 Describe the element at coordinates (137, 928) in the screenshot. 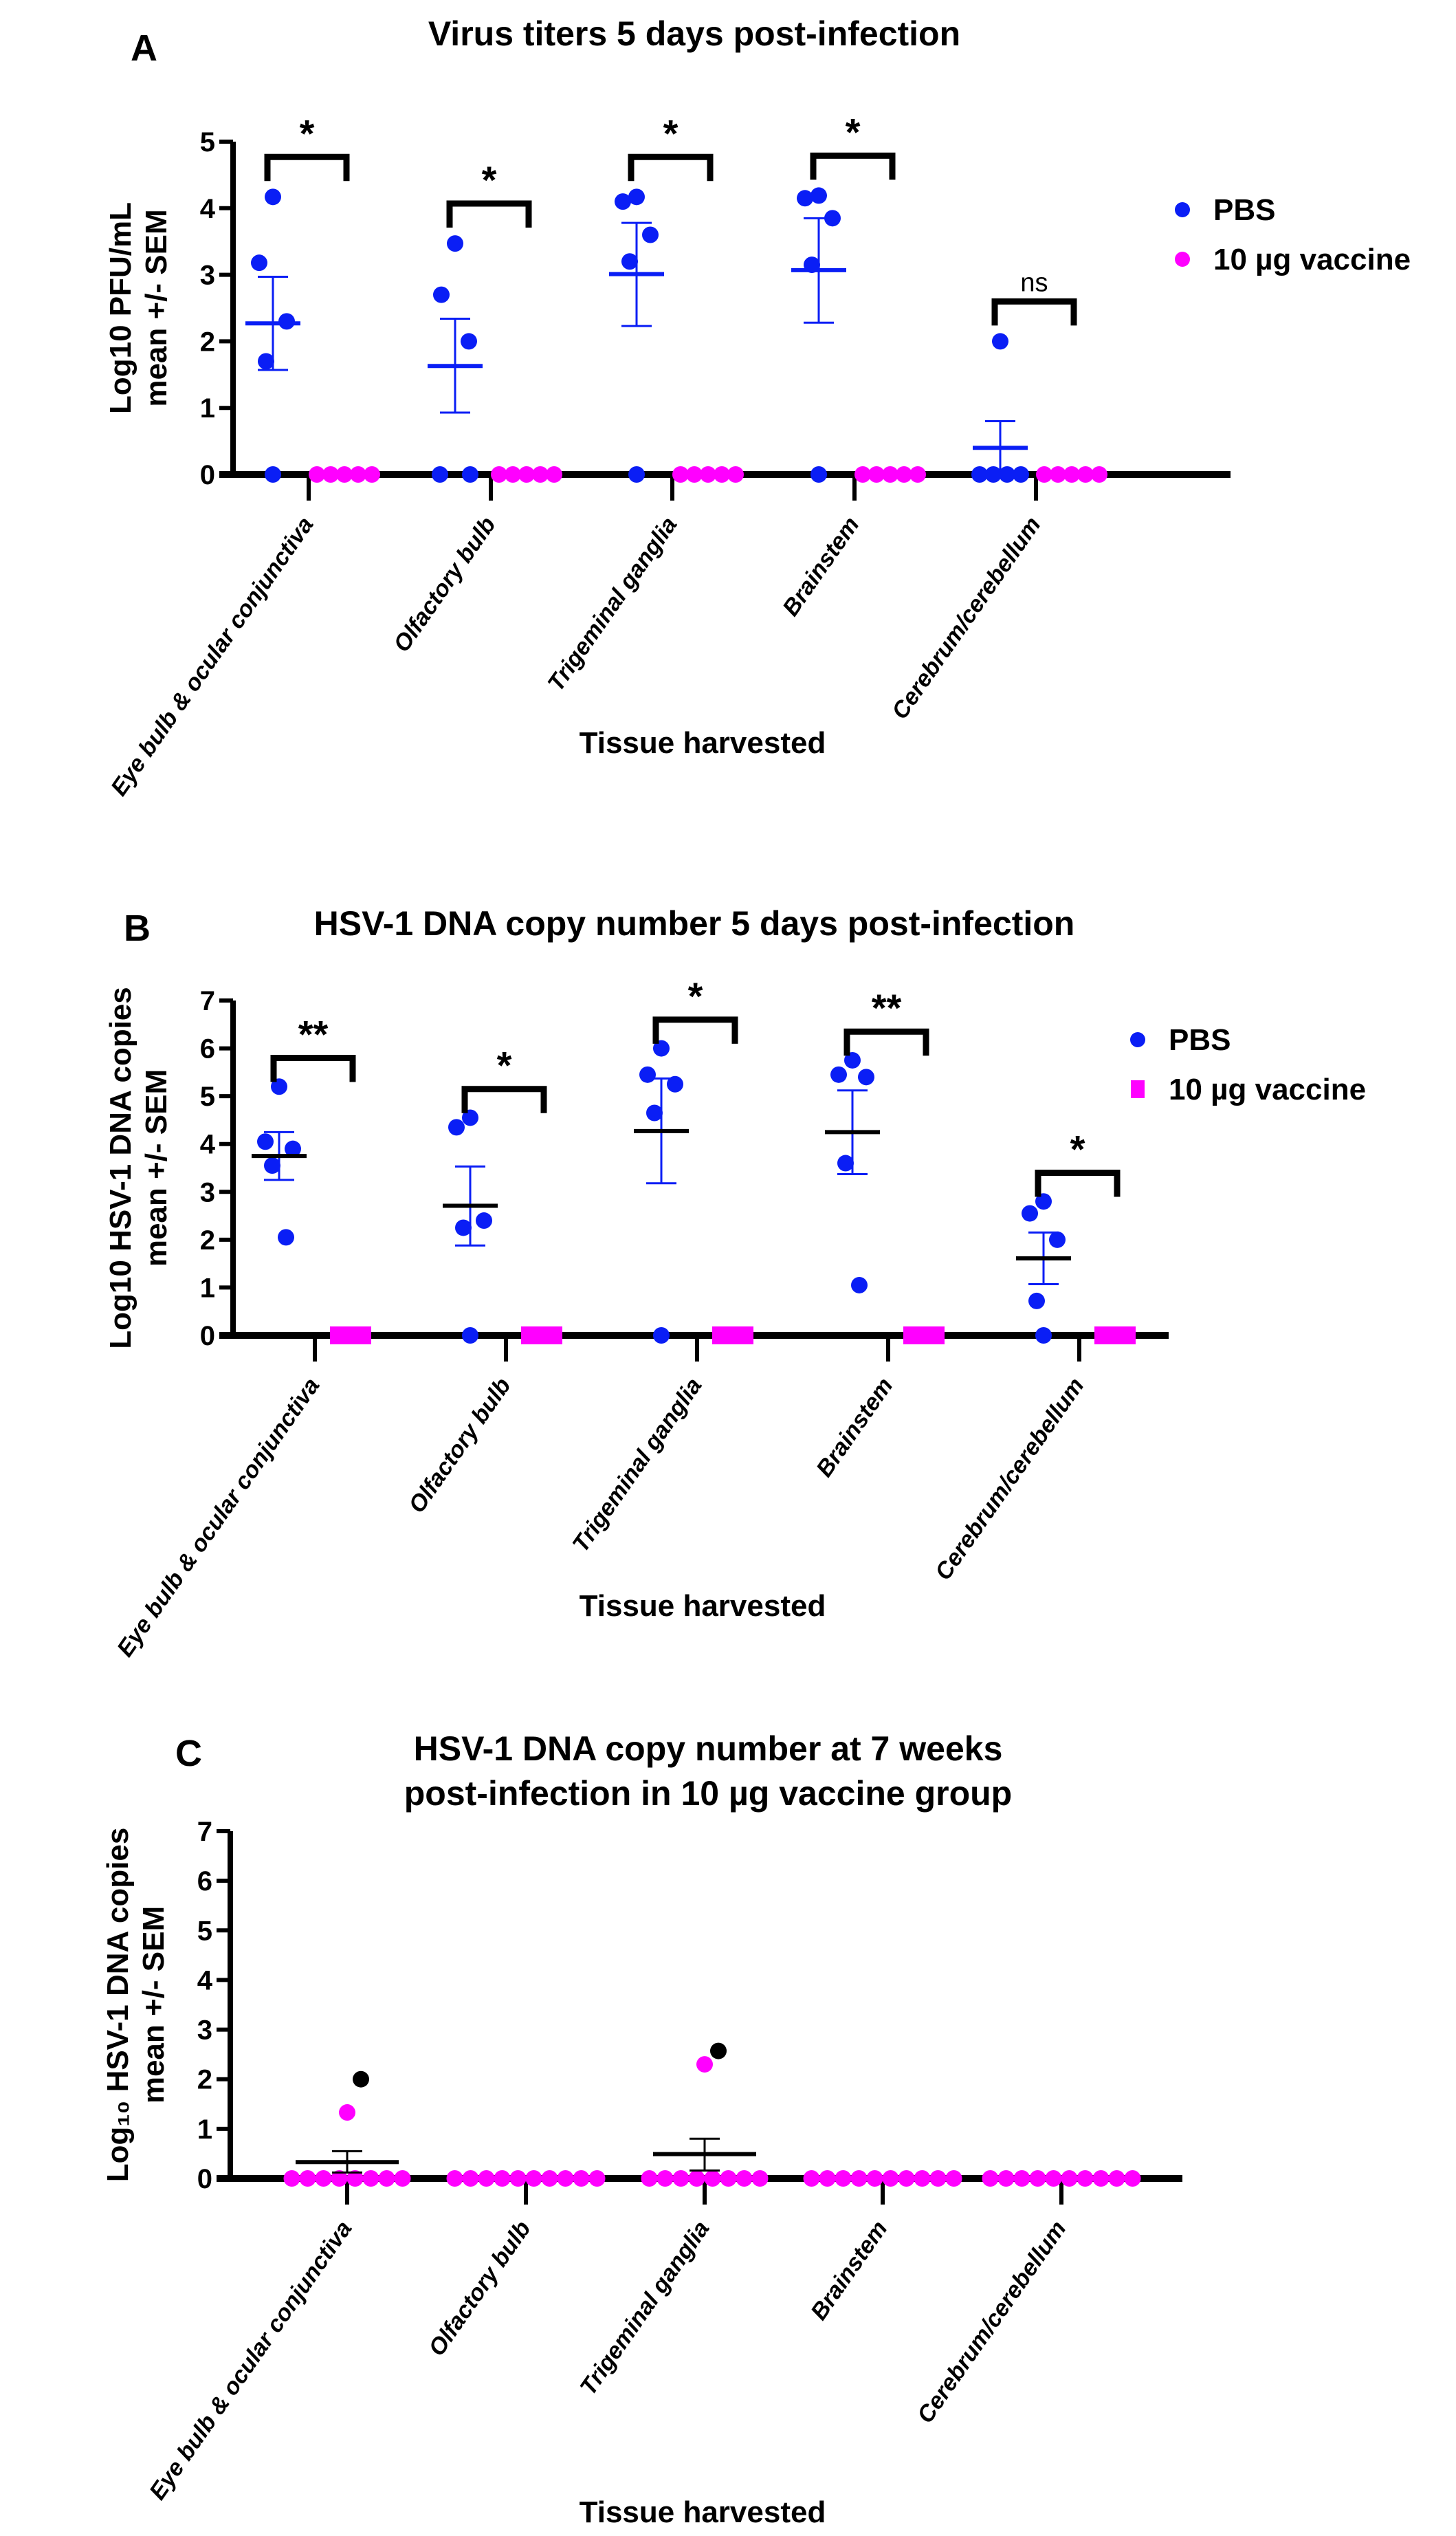

I see `panel-letter: B` at that location.